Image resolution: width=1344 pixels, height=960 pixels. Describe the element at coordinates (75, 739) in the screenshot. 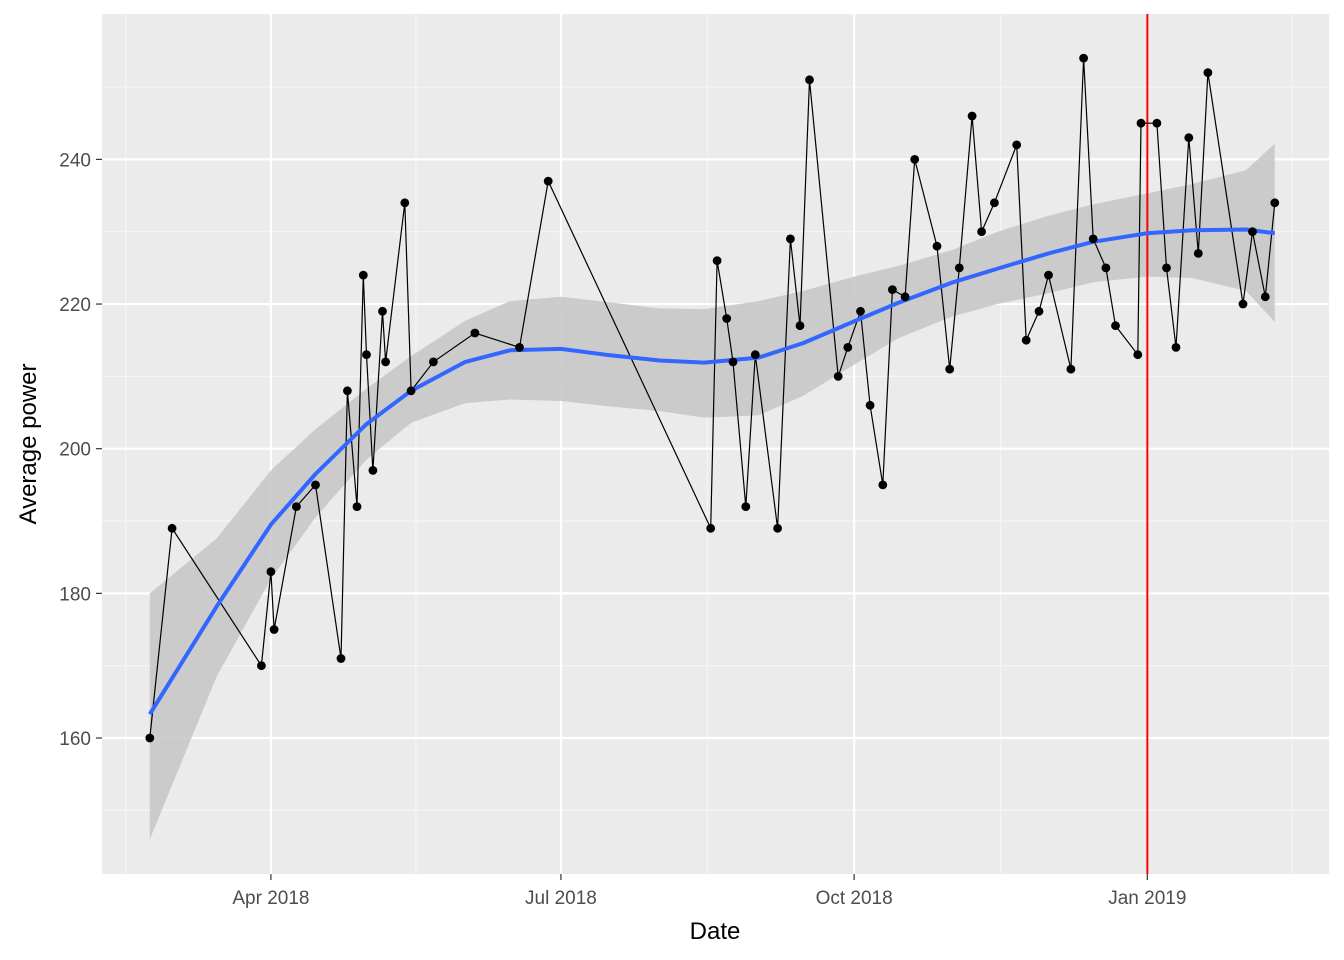

I see `y-tick-label: 160` at that location.